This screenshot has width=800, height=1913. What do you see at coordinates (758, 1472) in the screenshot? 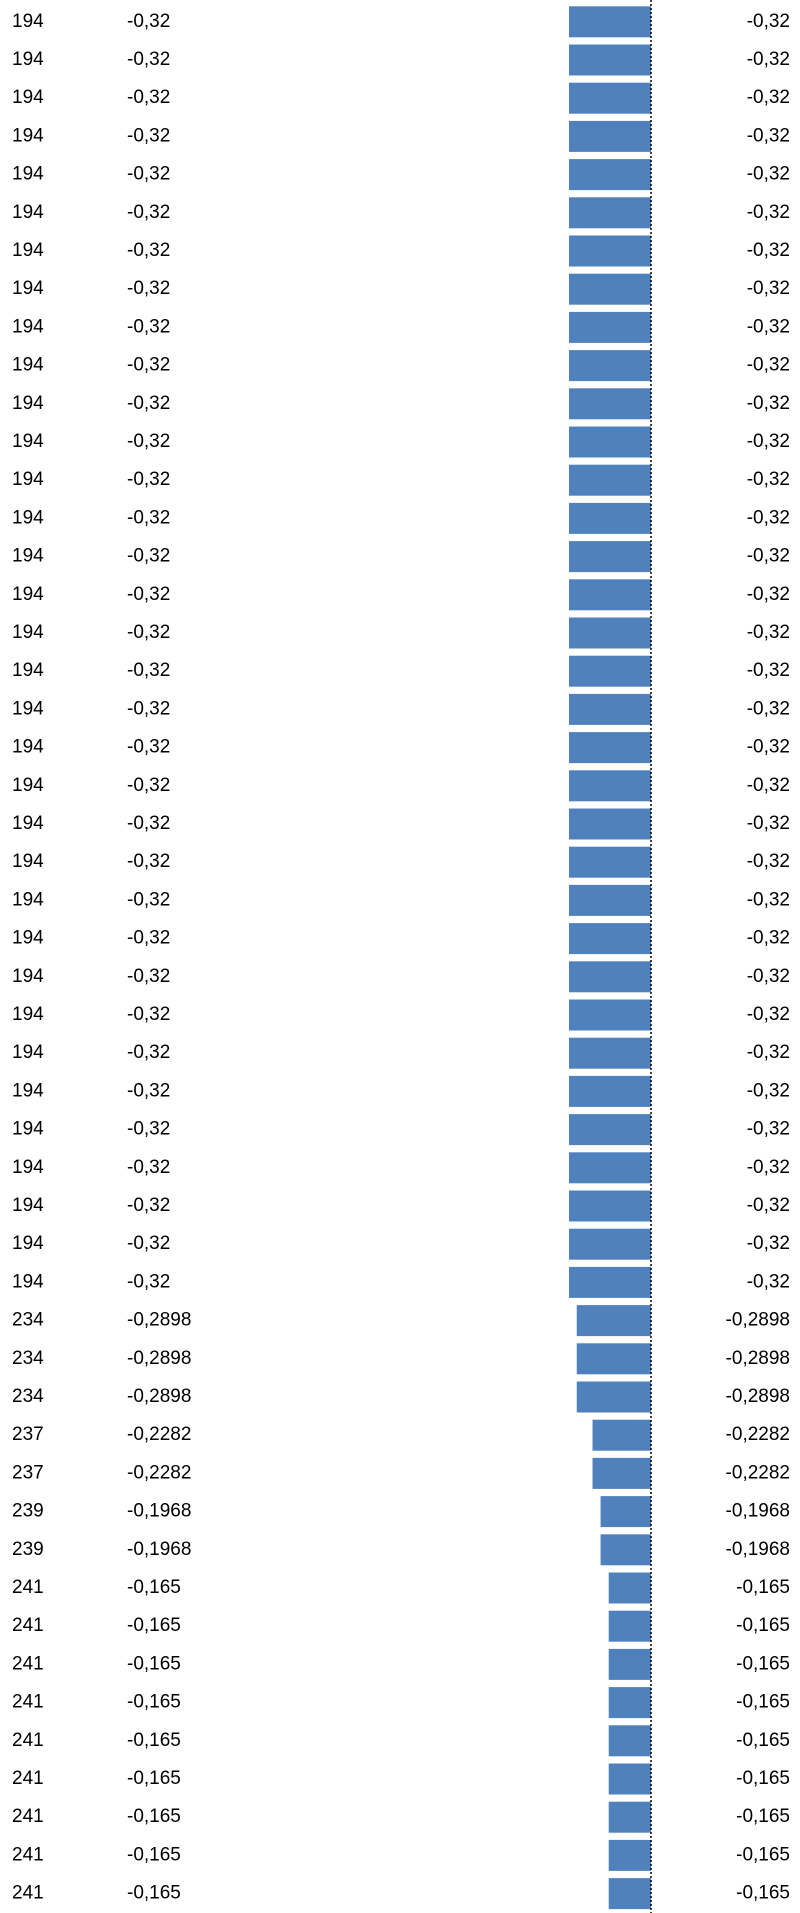
I see `bar-value-label: -0,2282` at bounding box center [758, 1472].